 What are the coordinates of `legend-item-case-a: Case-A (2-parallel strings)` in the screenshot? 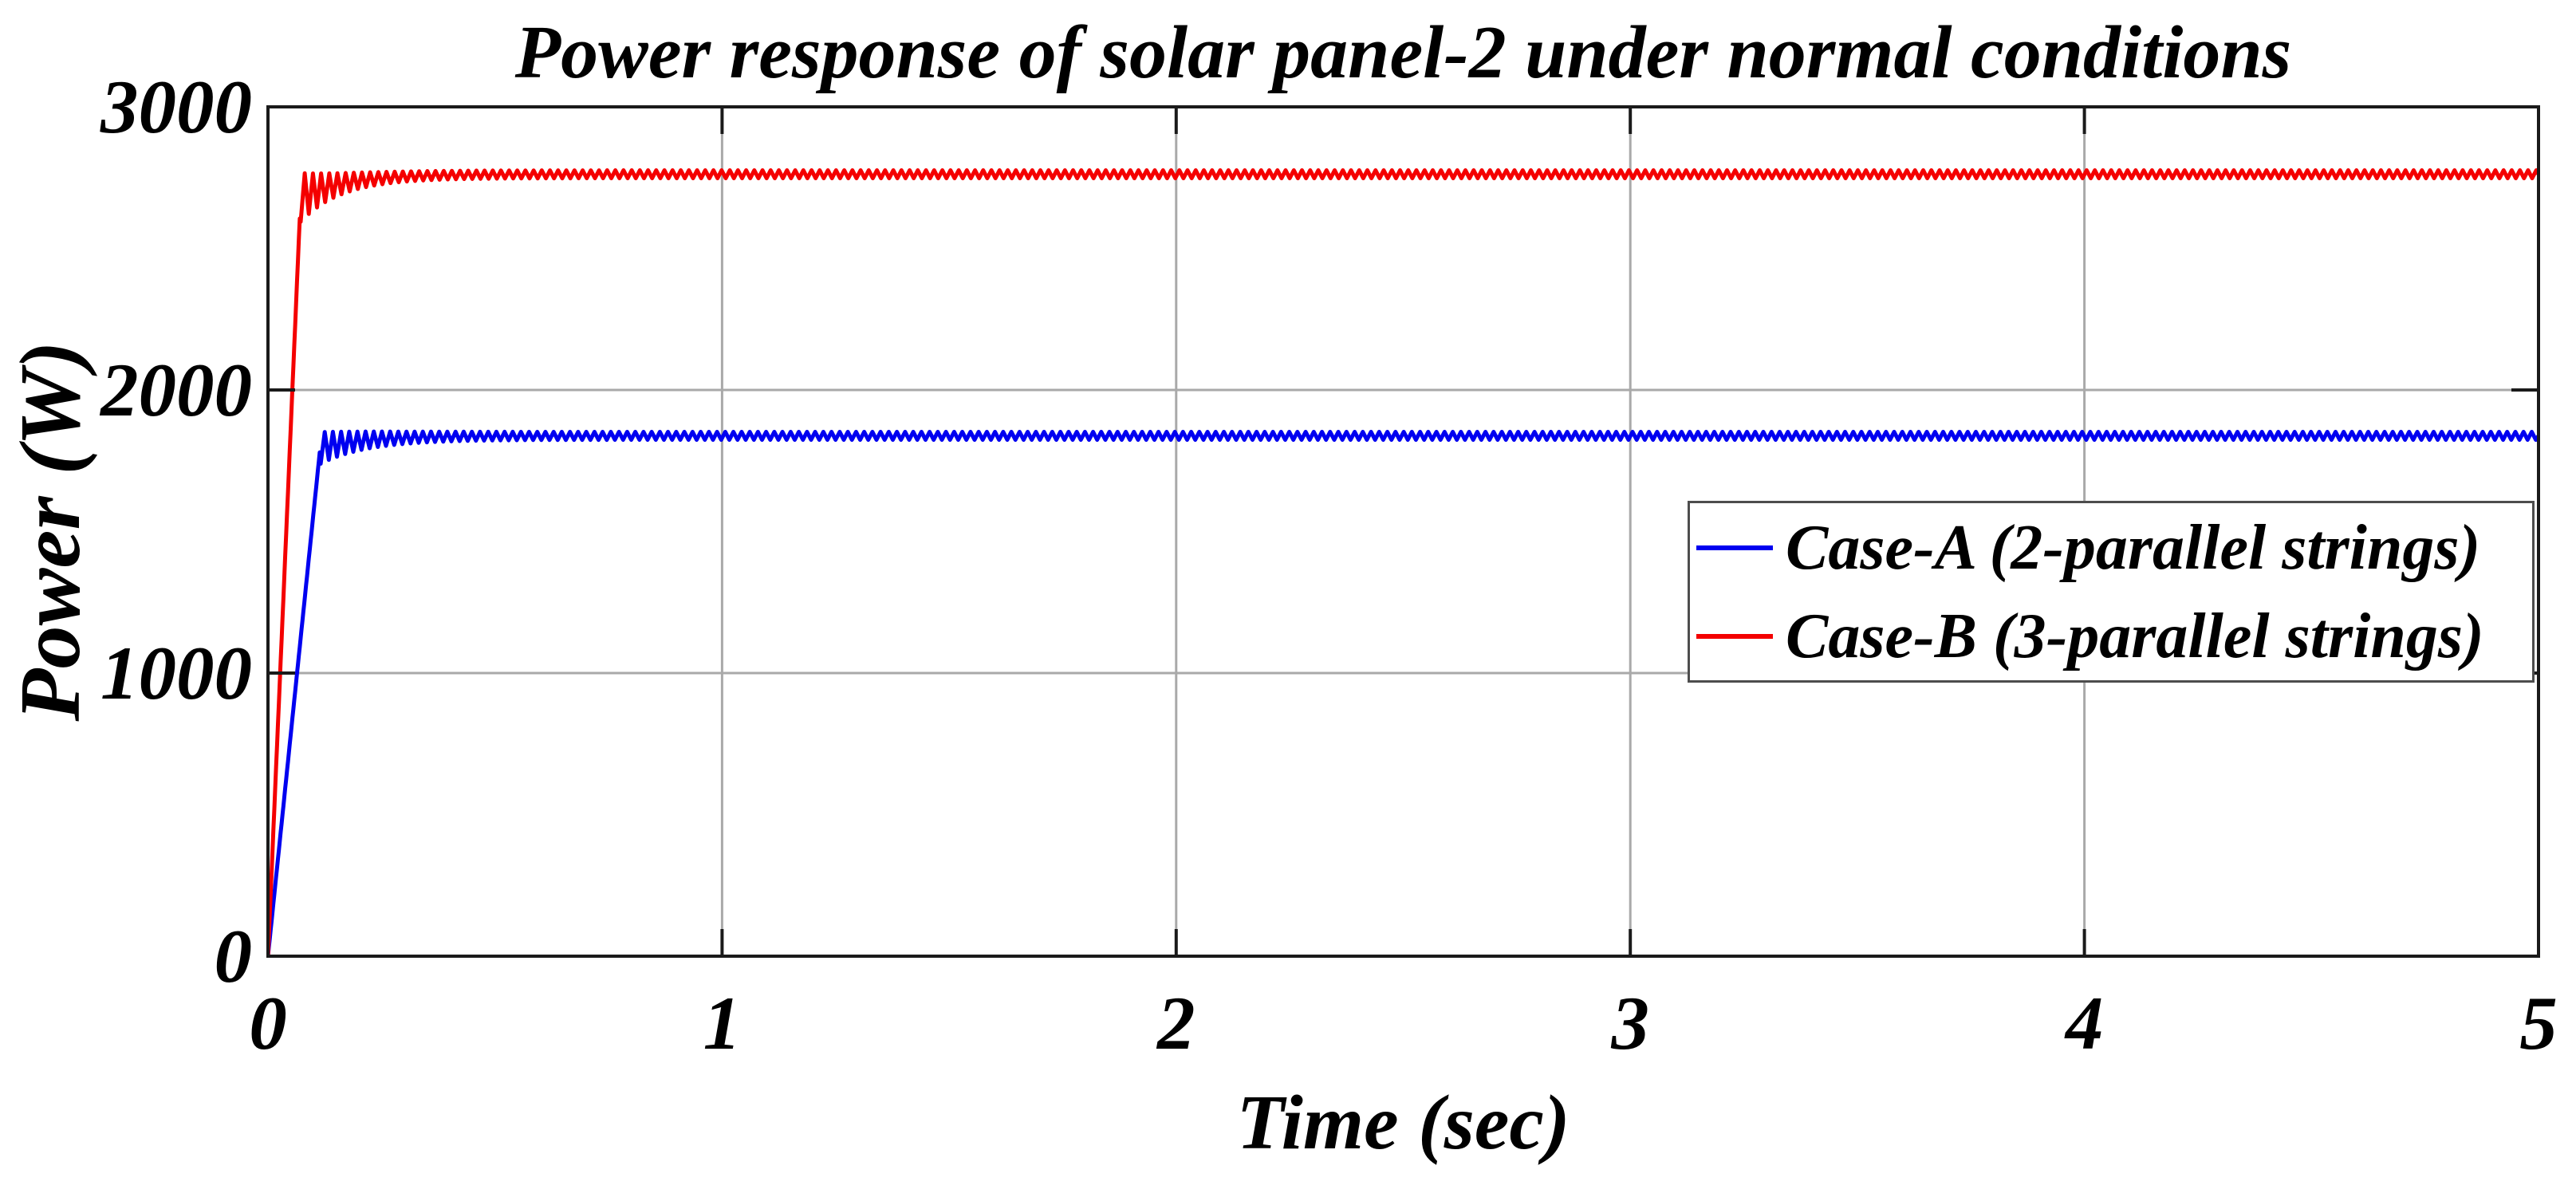 It's located at (2114, 548).